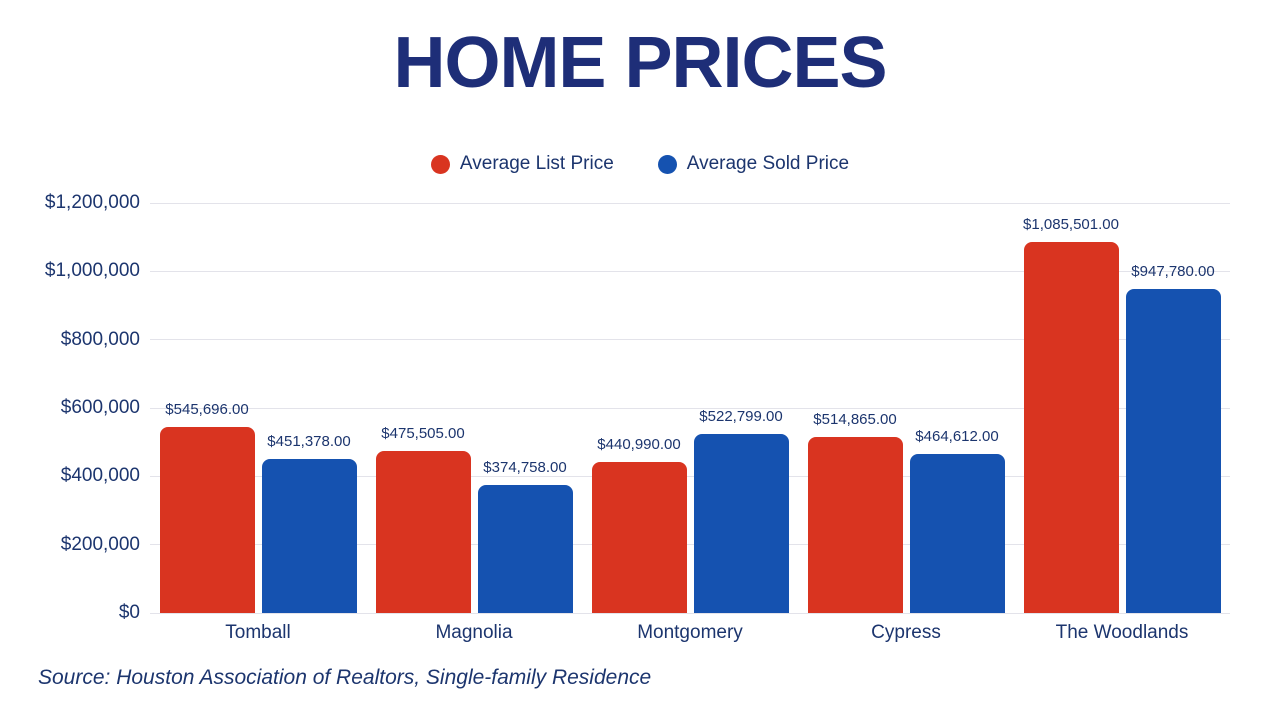 This screenshot has width=1280, height=720. Describe the element at coordinates (1173, 451) in the screenshot. I see `bar-sold-the-woodlands` at that location.